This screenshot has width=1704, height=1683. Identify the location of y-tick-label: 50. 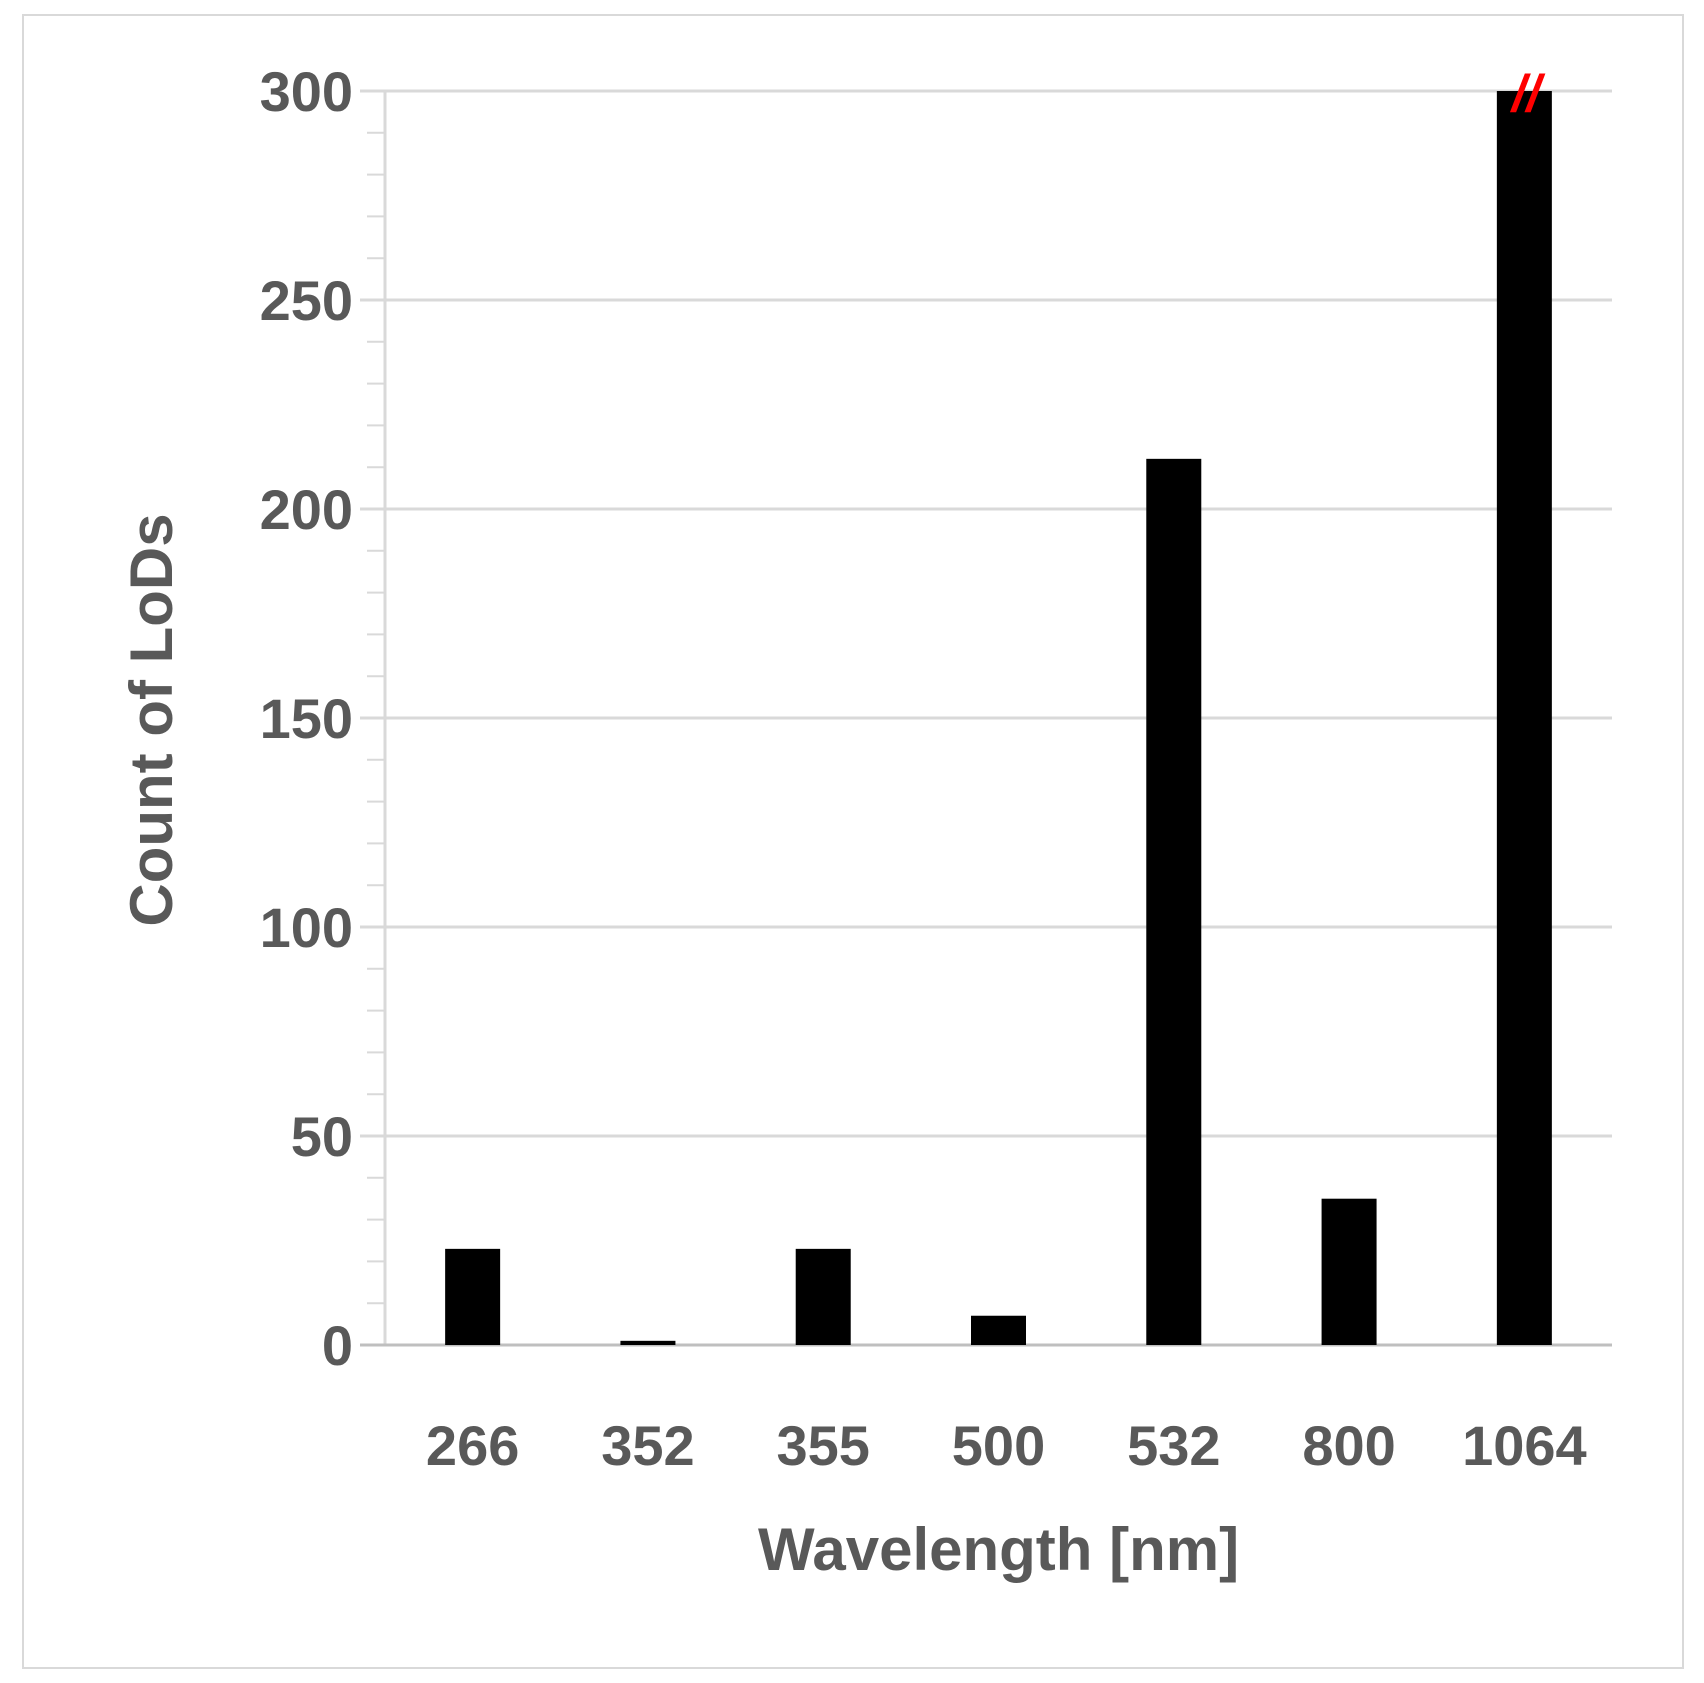
(322, 1136).